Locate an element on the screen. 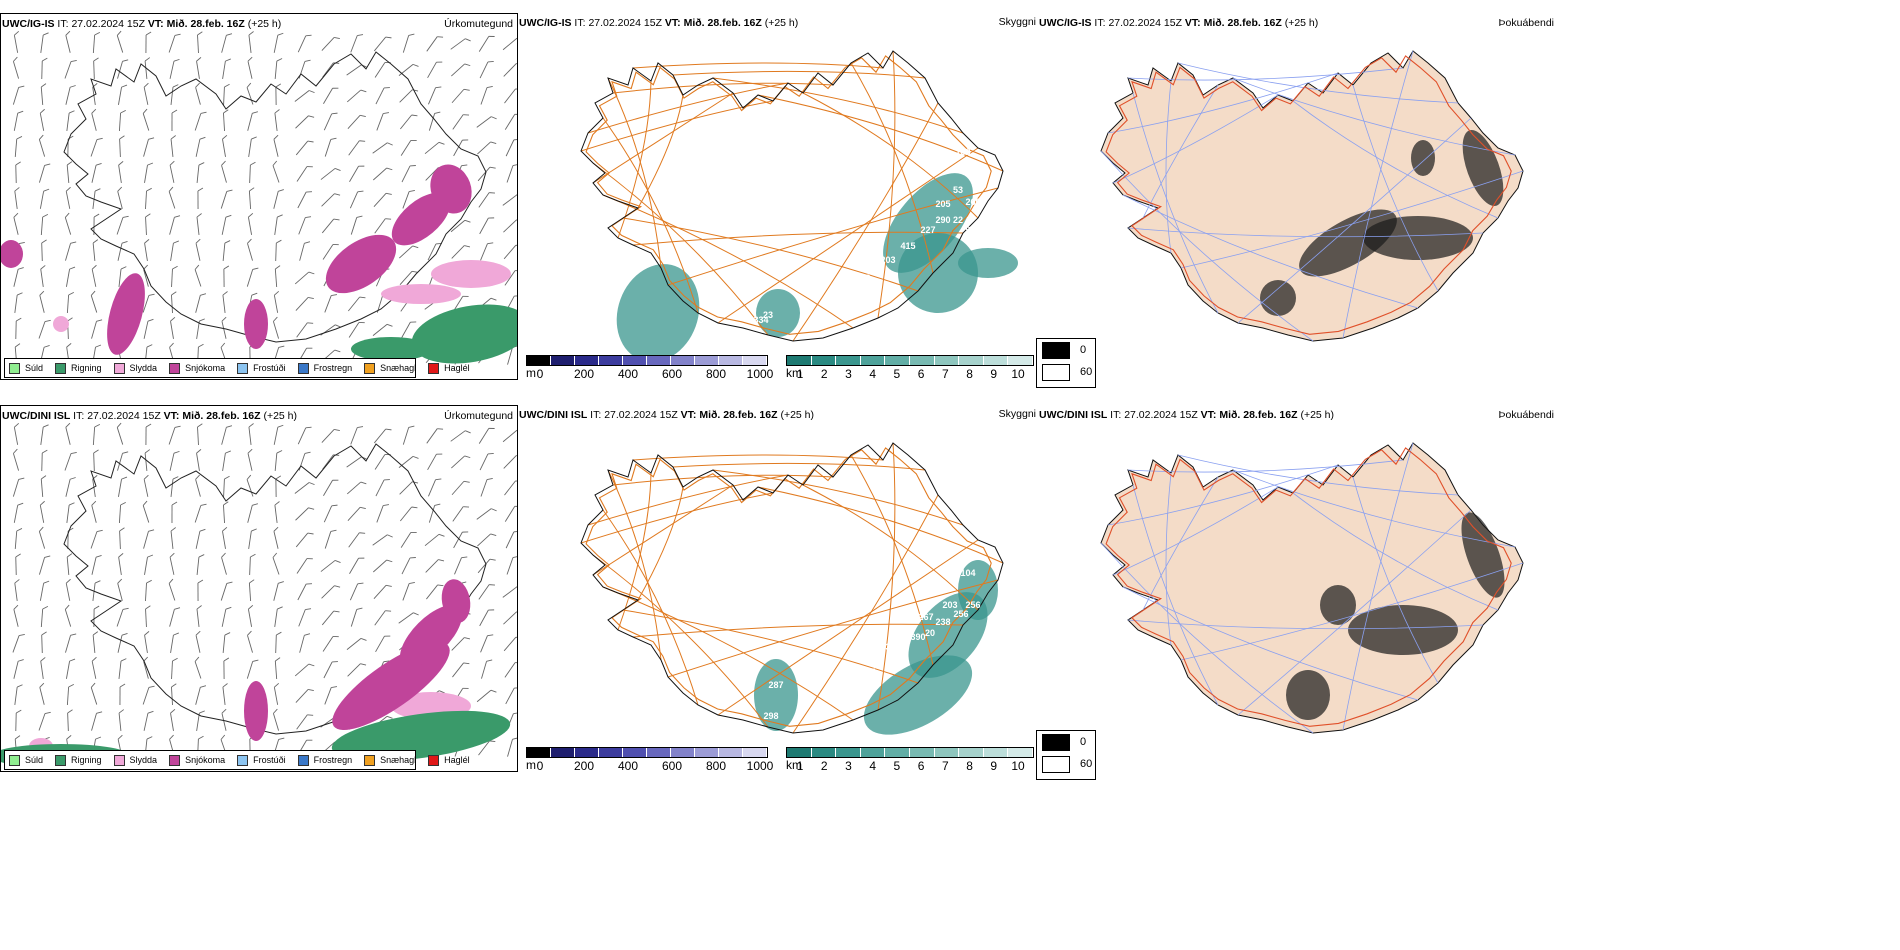 This screenshot has width=1900, height=950. ceiling-value: 133 is located at coordinates (962, 152).